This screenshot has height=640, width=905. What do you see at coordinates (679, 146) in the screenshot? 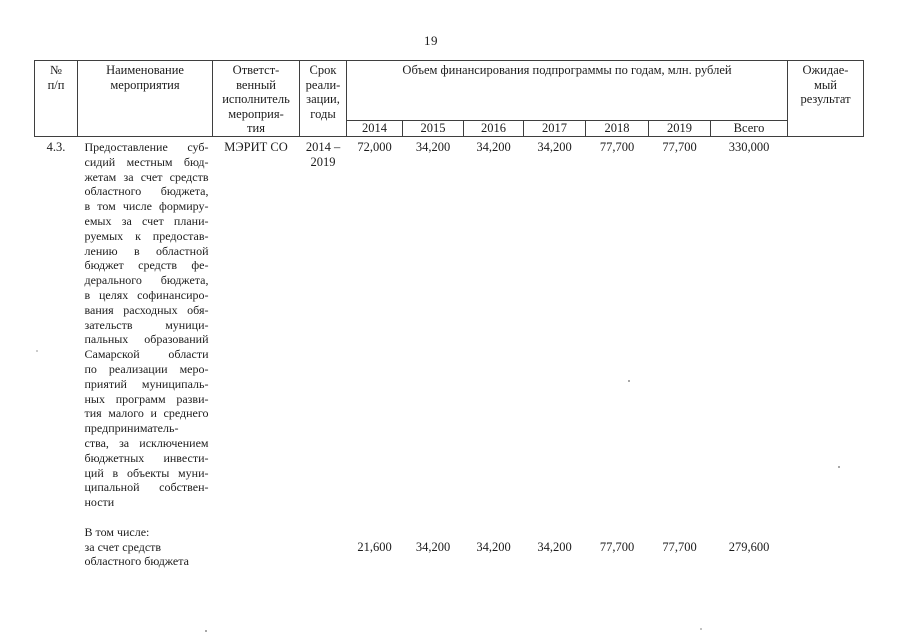
I see `value-2019: 77,700` at bounding box center [679, 146].